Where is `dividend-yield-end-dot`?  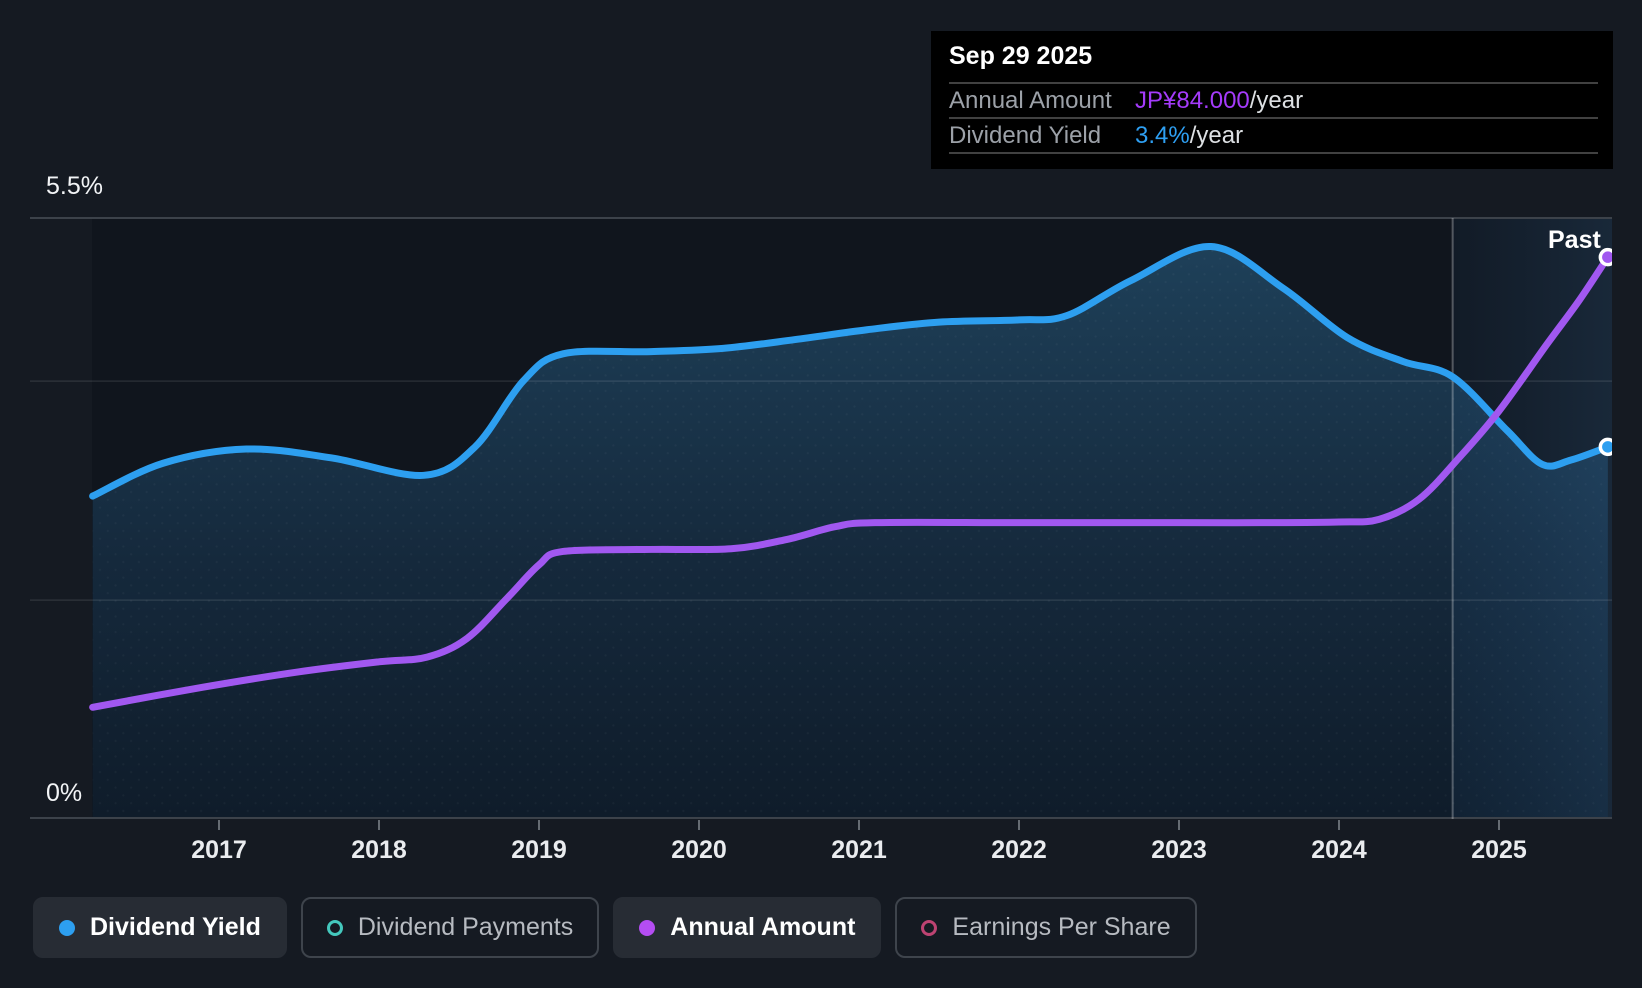
dividend-yield-end-dot is located at coordinates (1605, 447).